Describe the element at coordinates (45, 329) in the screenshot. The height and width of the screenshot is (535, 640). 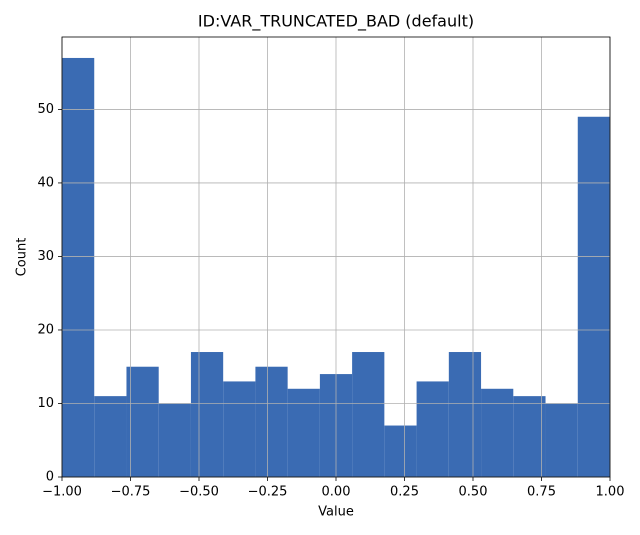
I see `y-tick-label: 20` at that location.